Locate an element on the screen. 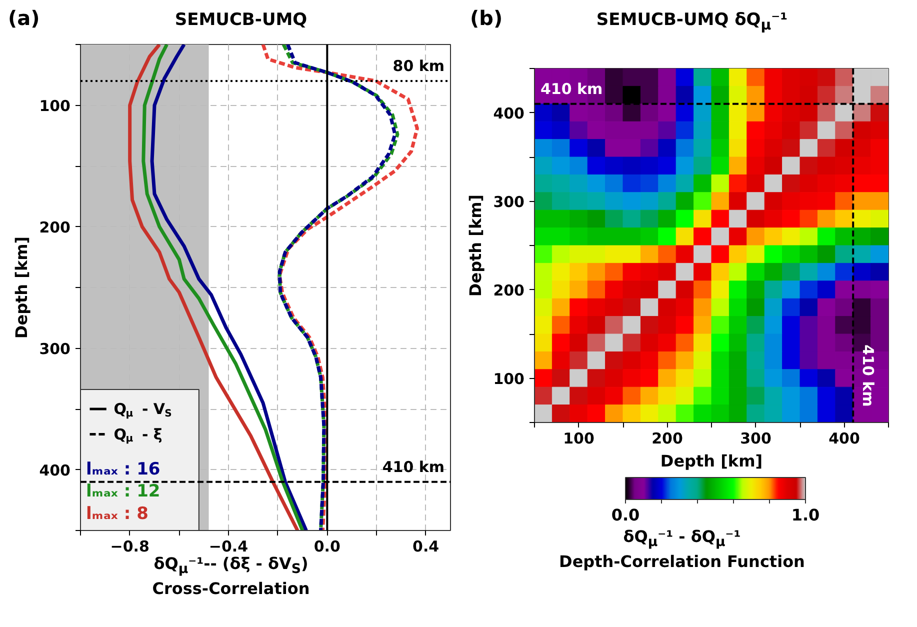 The width and height of the screenshot is (917, 627). text: (a) is located at coordinates (24, 18).